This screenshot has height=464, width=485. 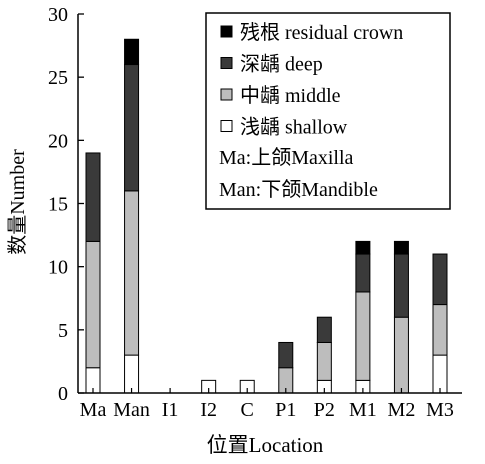 I want to click on legend-label: 中龋 middle, so click(x=290, y=95).